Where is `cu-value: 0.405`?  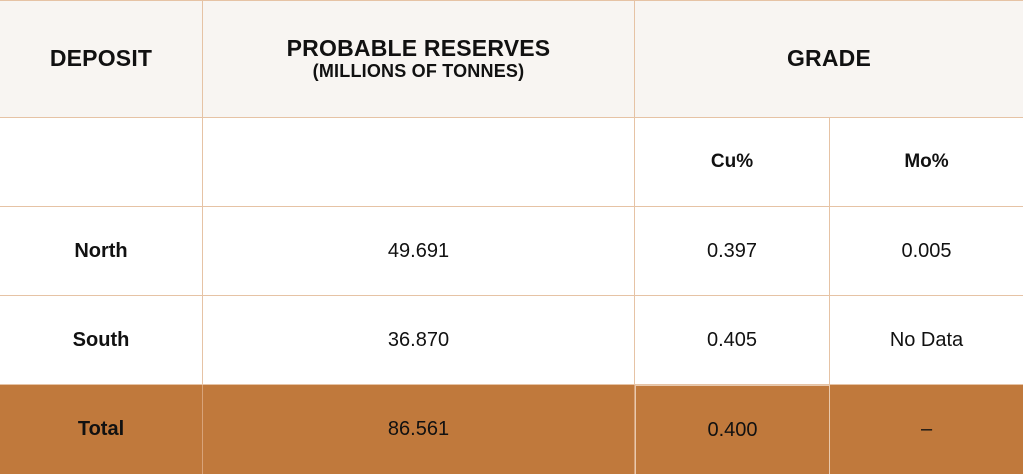
cu-value: 0.405 is located at coordinates (732, 339).